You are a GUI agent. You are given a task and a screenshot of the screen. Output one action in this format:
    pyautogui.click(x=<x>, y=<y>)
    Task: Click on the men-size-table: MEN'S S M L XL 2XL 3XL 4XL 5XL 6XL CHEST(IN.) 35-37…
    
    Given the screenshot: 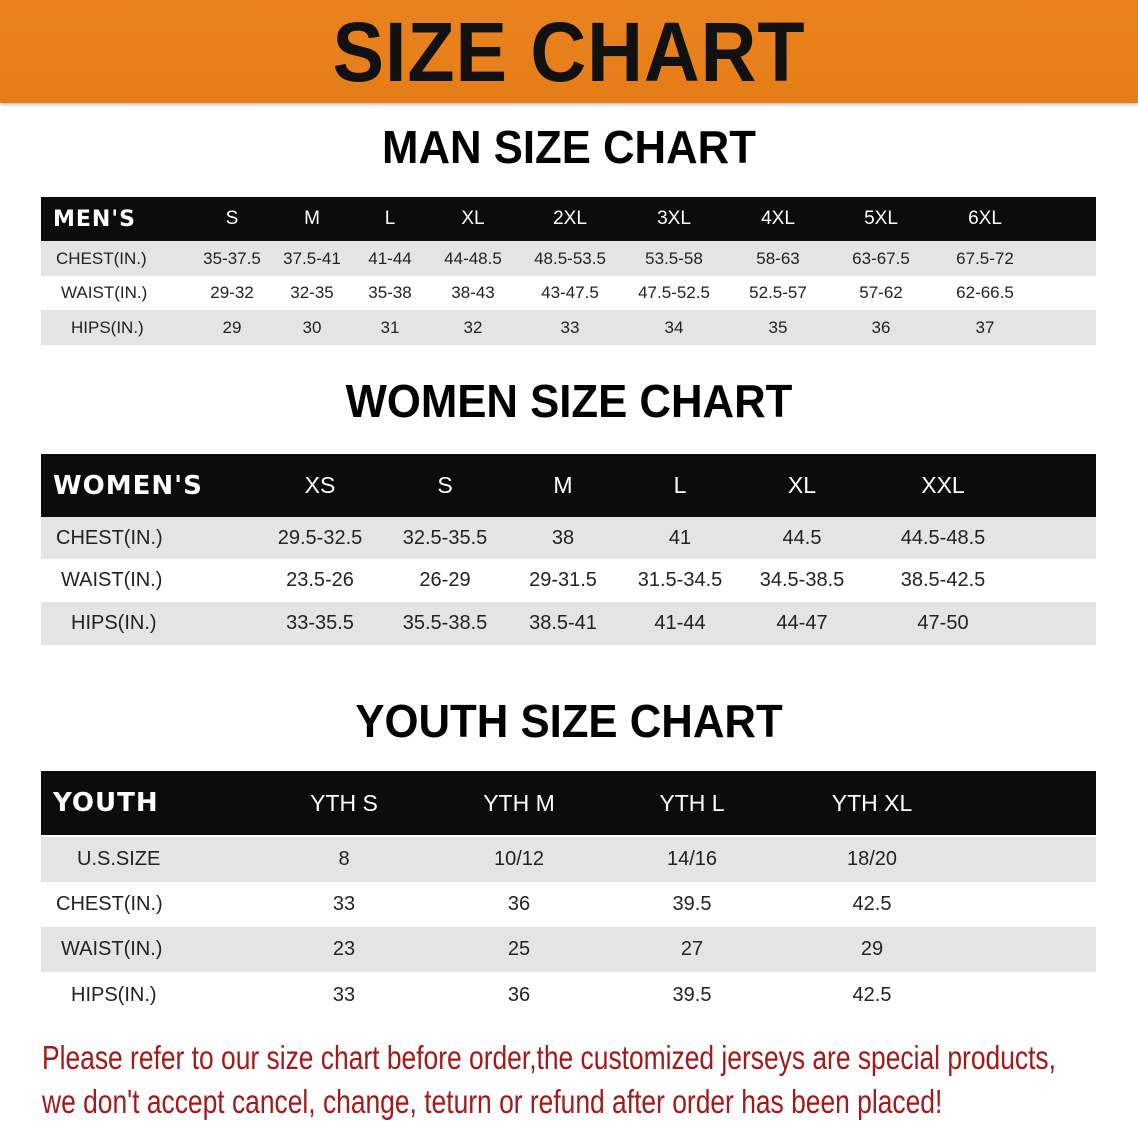 What is the action you would take?
    pyautogui.click(x=568, y=271)
    